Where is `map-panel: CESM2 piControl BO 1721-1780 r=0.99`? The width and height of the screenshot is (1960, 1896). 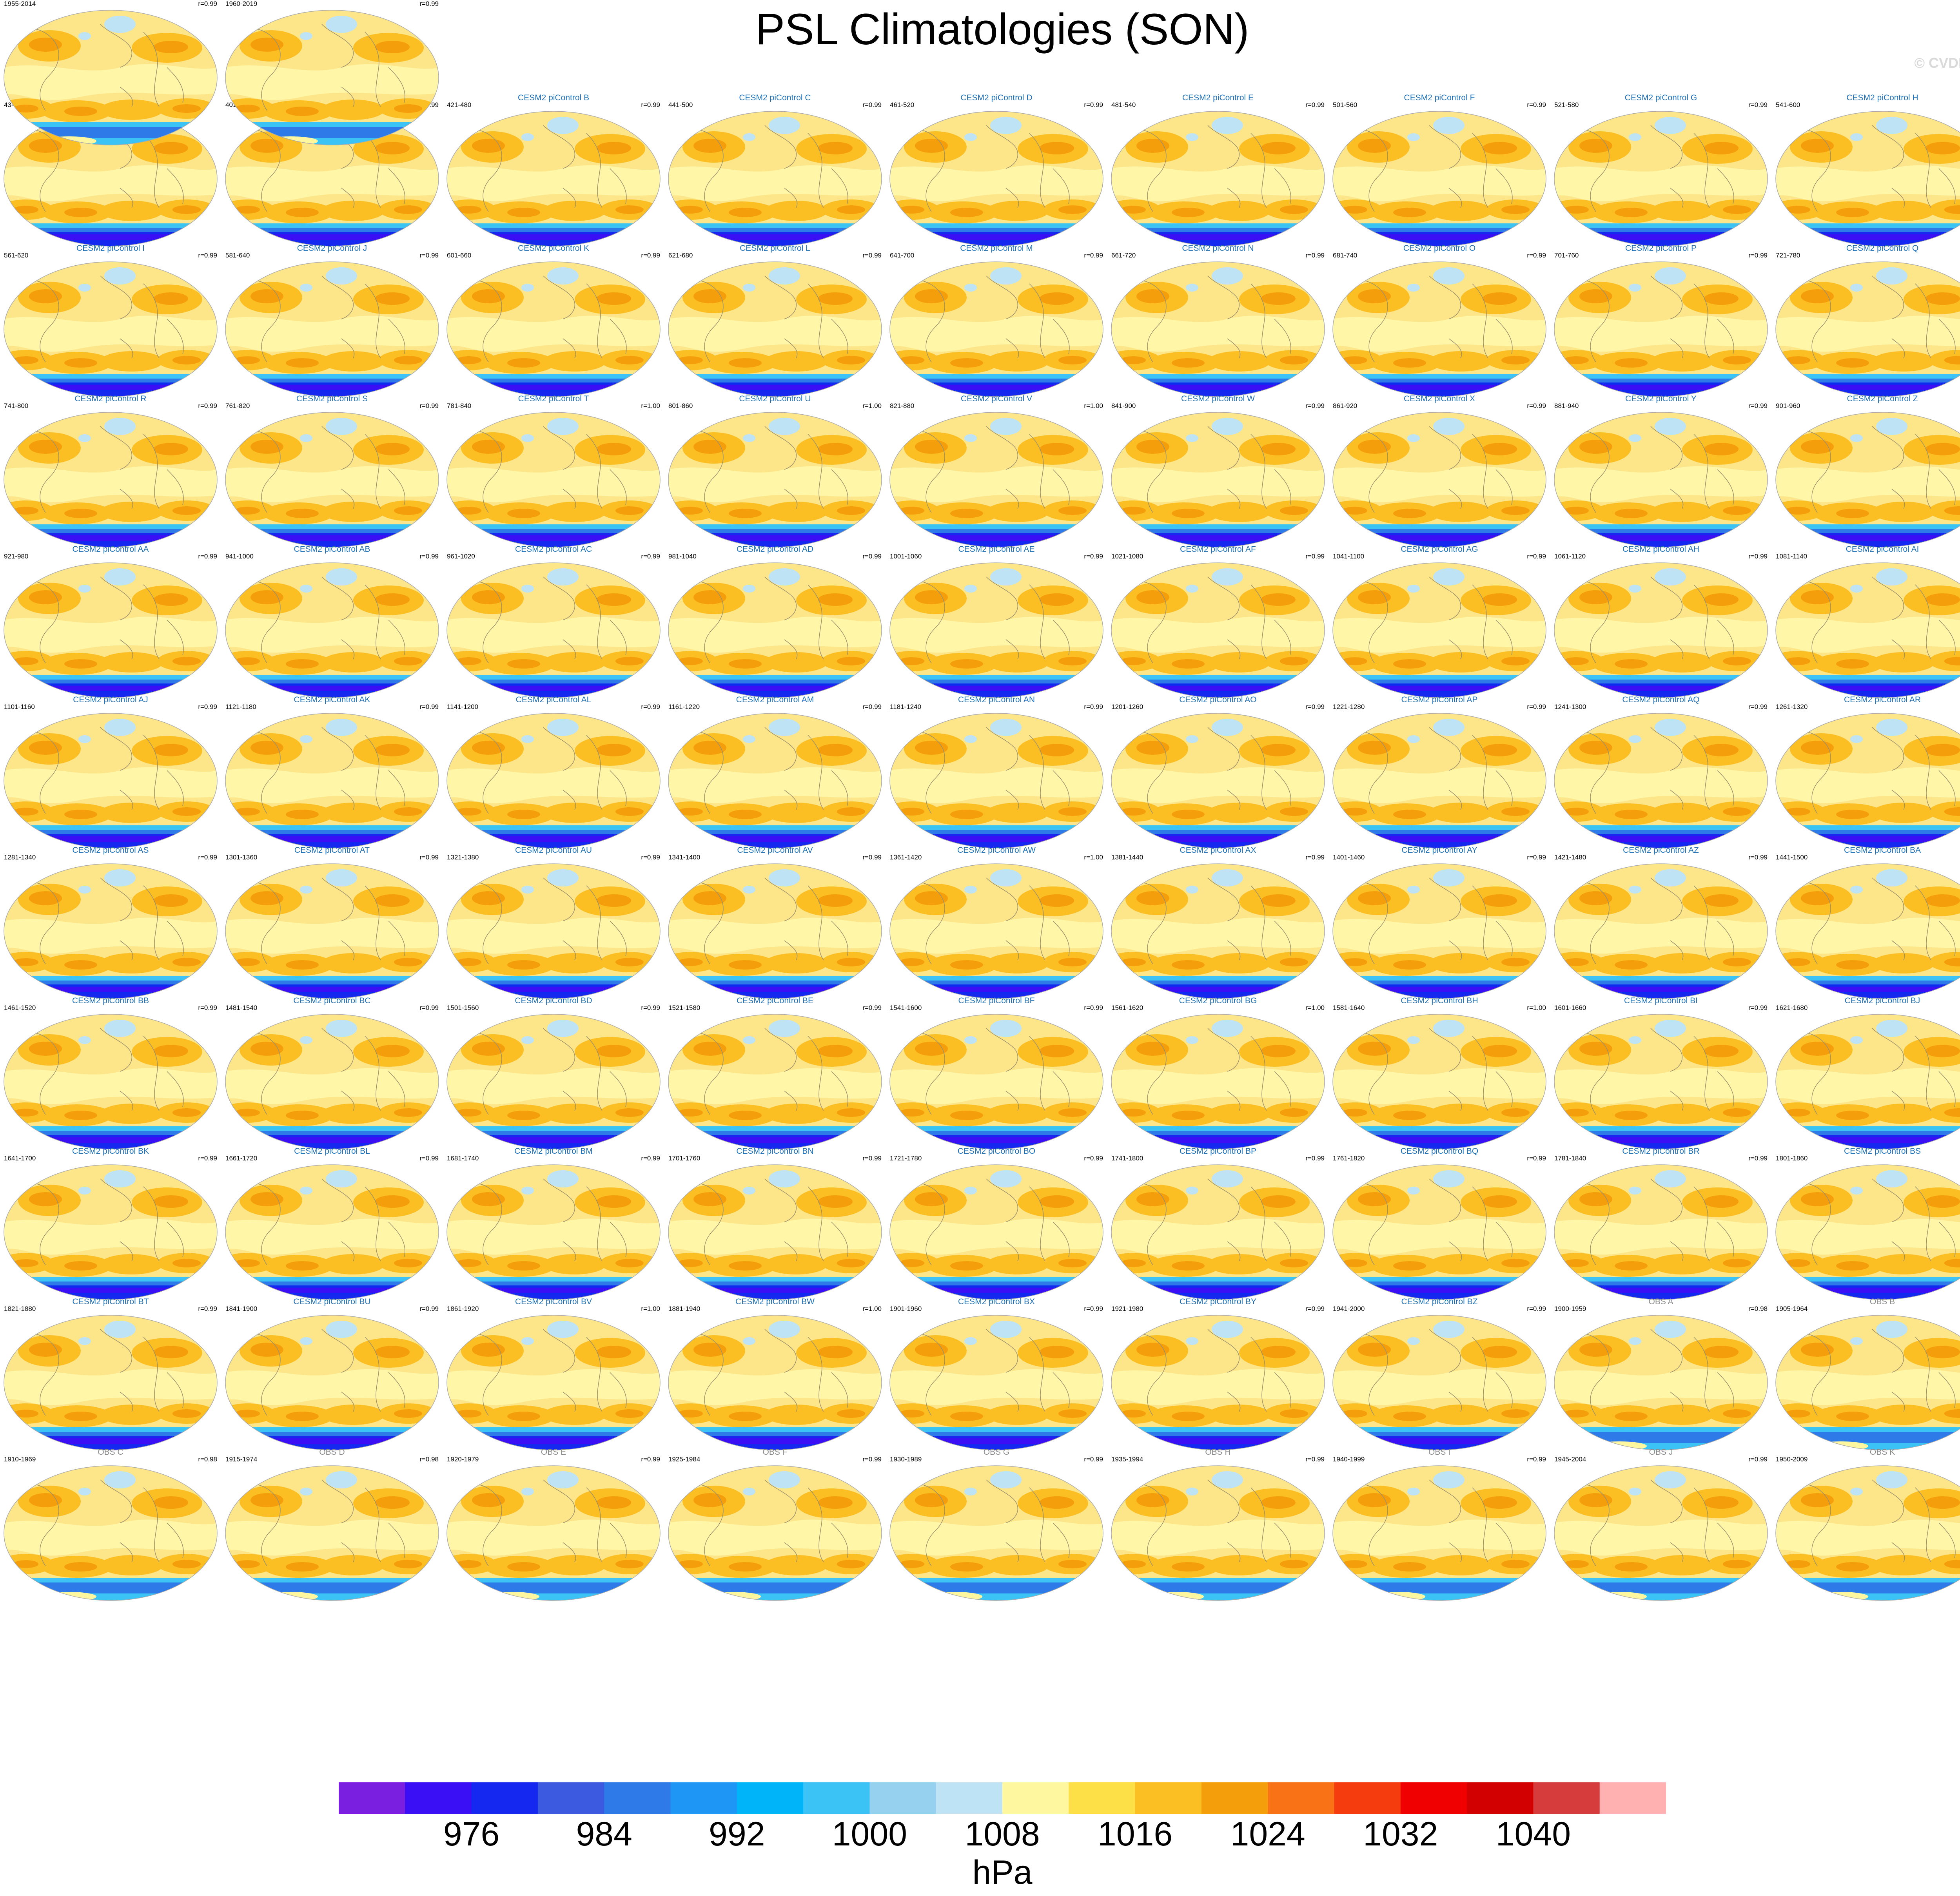
map-panel: CESM2 piControl BO 1721-1780 r=0.99 is located at coordinates (997, 1226).